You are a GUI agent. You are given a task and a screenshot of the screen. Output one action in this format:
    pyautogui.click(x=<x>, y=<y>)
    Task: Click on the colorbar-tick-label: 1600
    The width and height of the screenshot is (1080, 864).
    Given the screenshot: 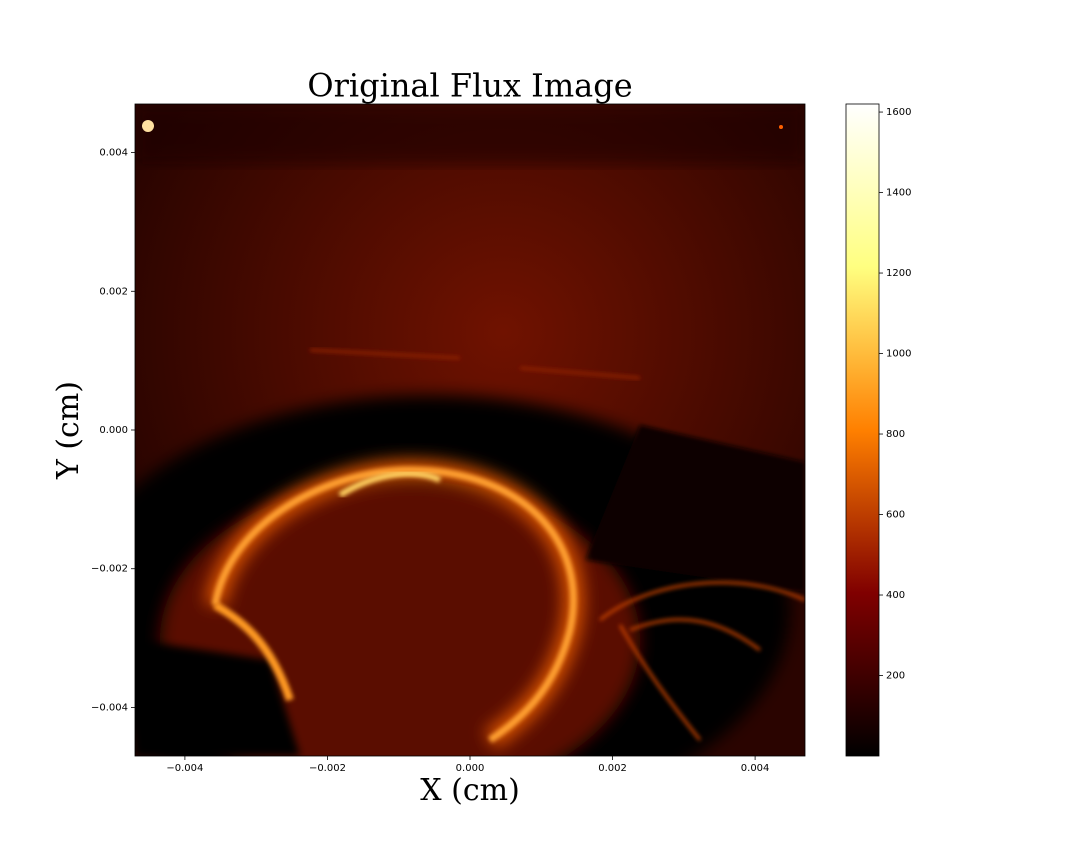 What is the action you would take?
    pyautogui.click(x=898, y=112)
    